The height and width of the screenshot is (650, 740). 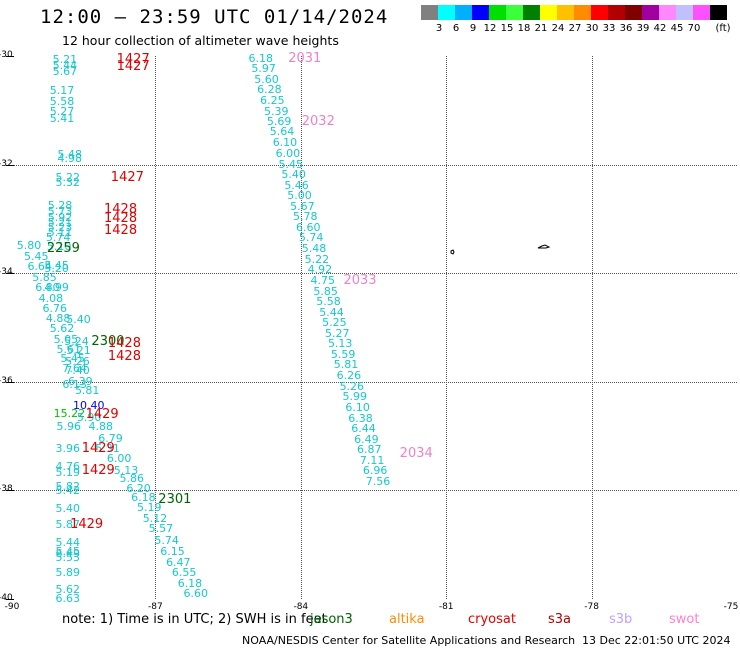 I want to click on longitude-gridline, so click(x=447, y=327).